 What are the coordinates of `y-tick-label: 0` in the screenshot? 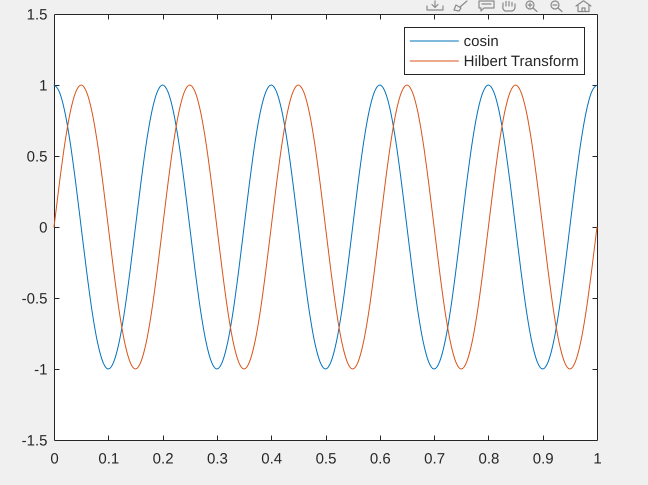 It's located at (43, 228).